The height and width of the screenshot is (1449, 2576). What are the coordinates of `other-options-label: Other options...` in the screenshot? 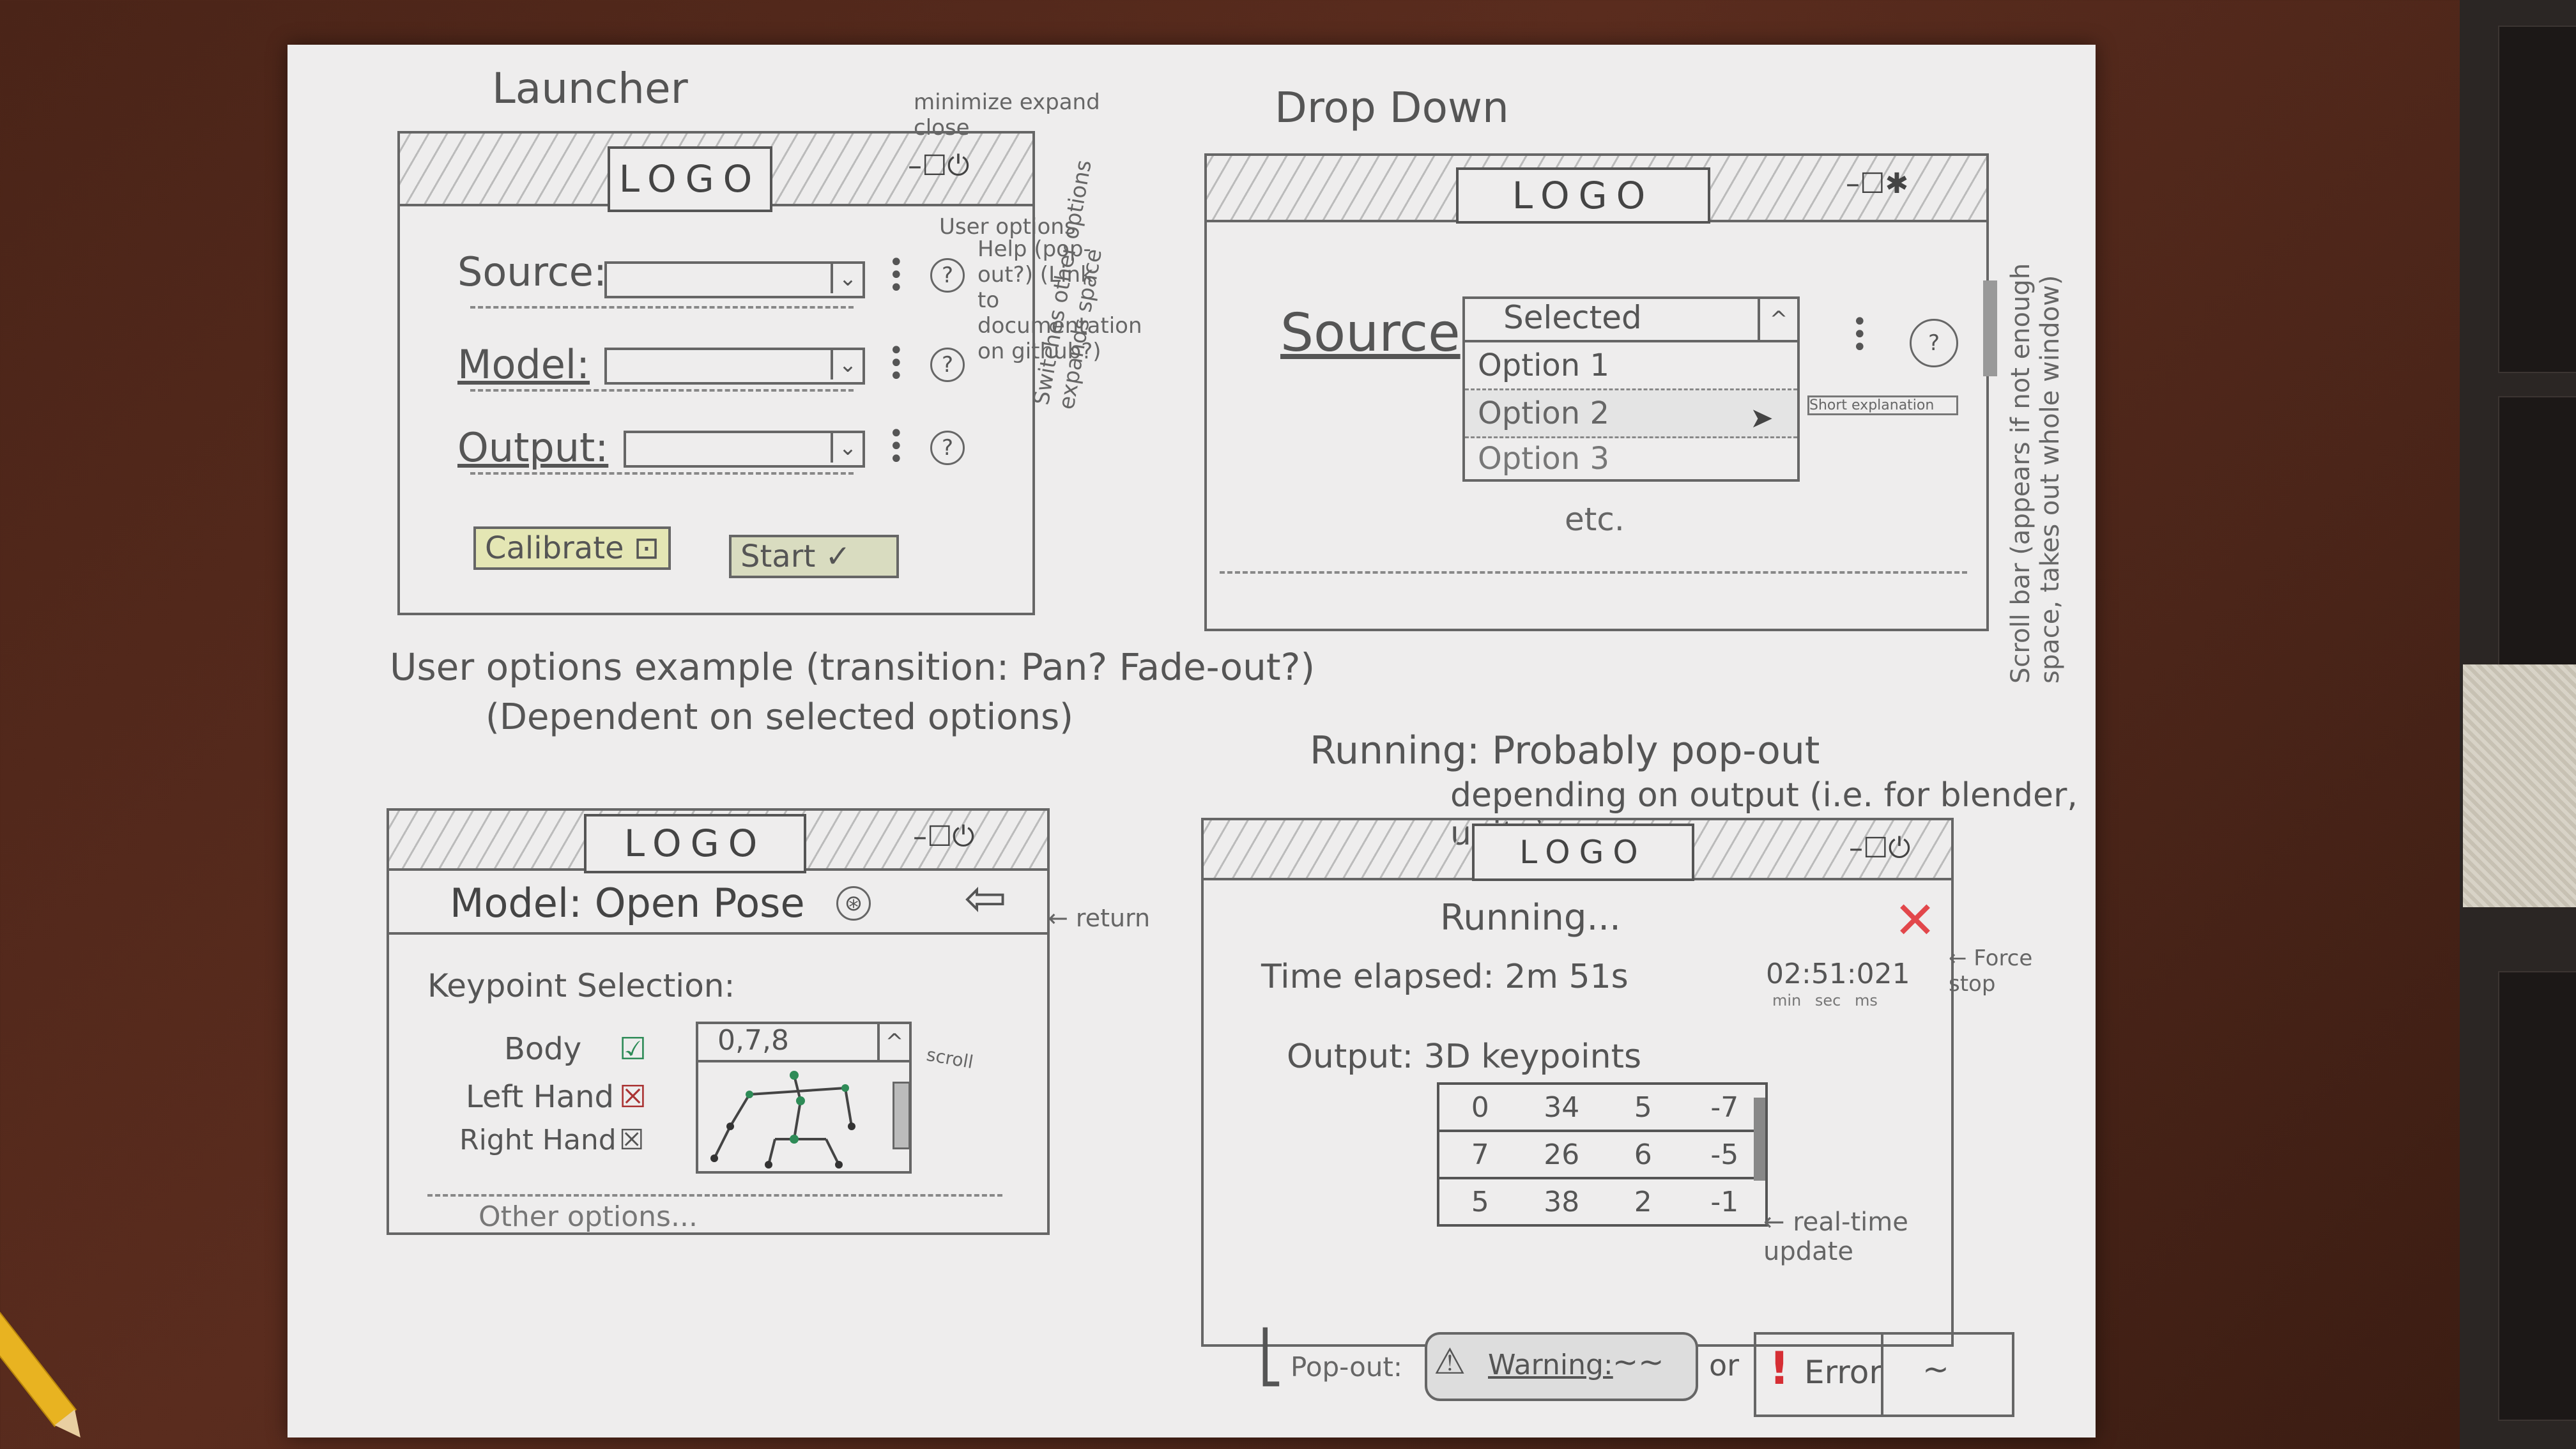 It's located at (588, 1216).